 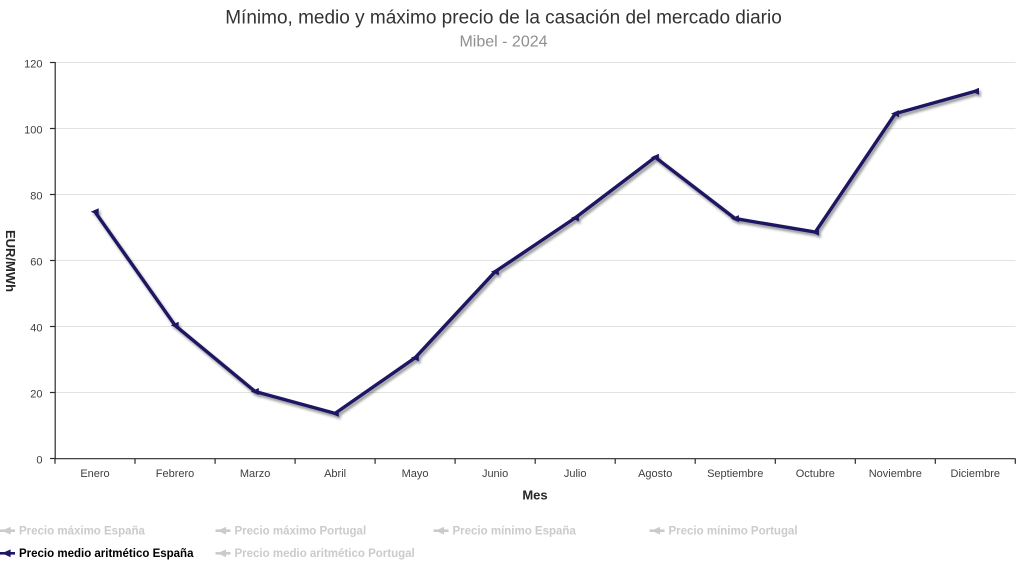 What do you see at coordinates (733, 532) in the screenshot?
I see `svg-text: Precio mínimo Portugal` at bounding box center [733, 532].